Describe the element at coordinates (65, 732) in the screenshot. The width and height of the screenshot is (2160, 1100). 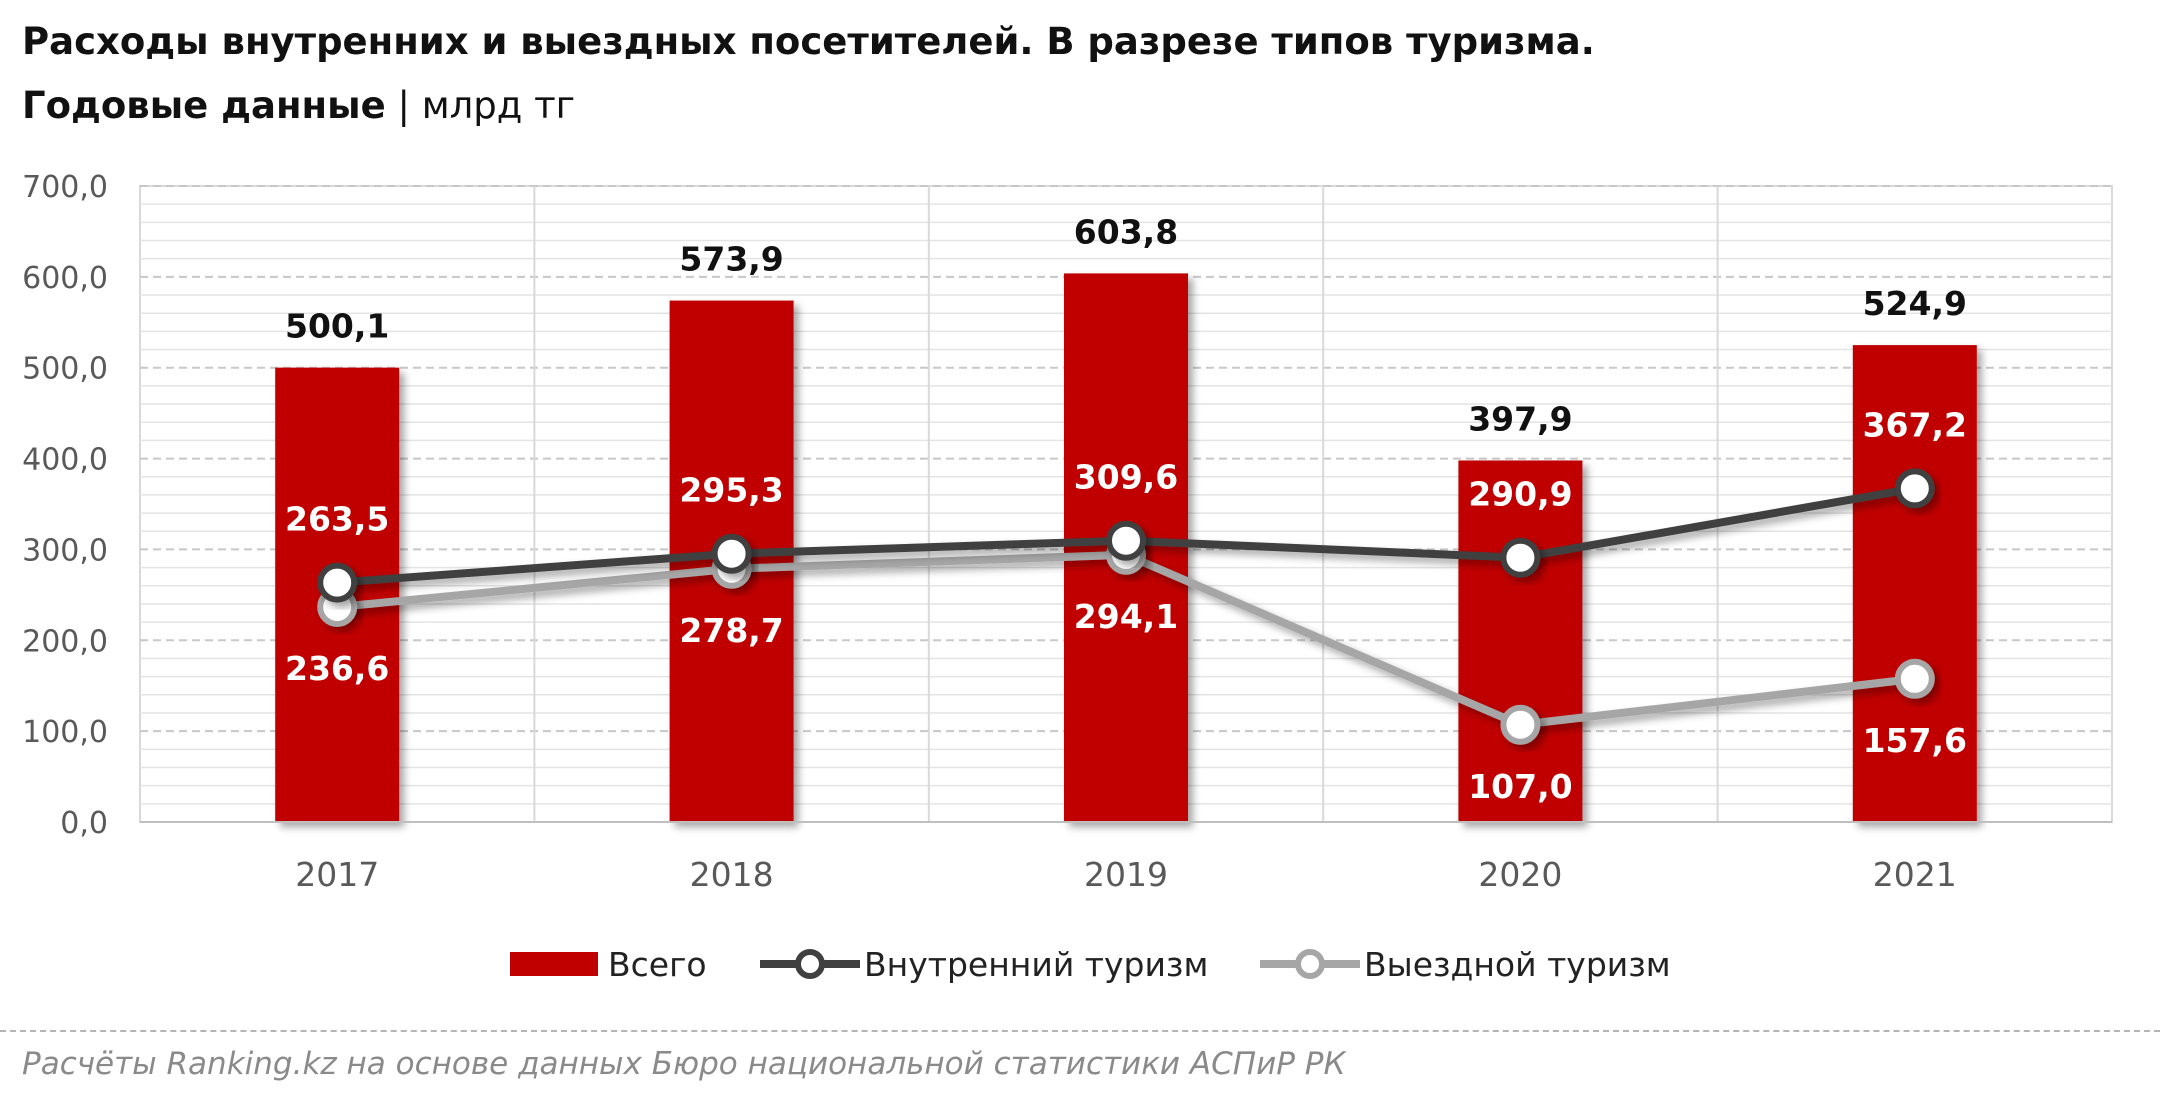
I see `y-tick-label: 100,0` at that location.